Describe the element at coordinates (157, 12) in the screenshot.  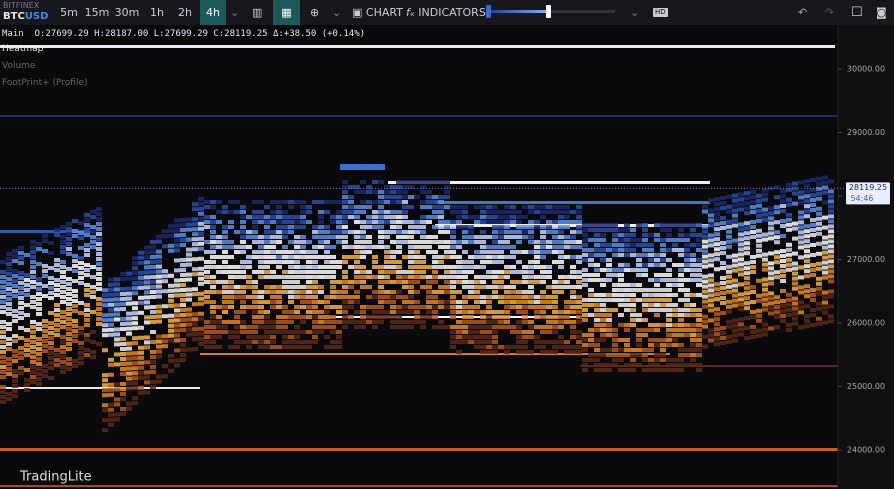
I see `timeframe: 1h` at that location.